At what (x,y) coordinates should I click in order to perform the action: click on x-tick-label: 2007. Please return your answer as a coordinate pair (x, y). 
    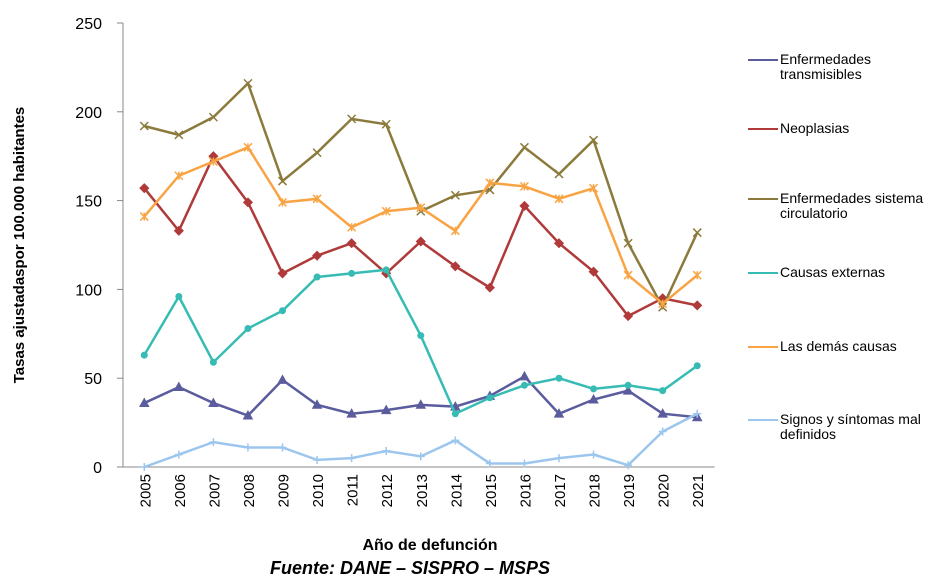
    Looking at the image, I should click on (214, 490).